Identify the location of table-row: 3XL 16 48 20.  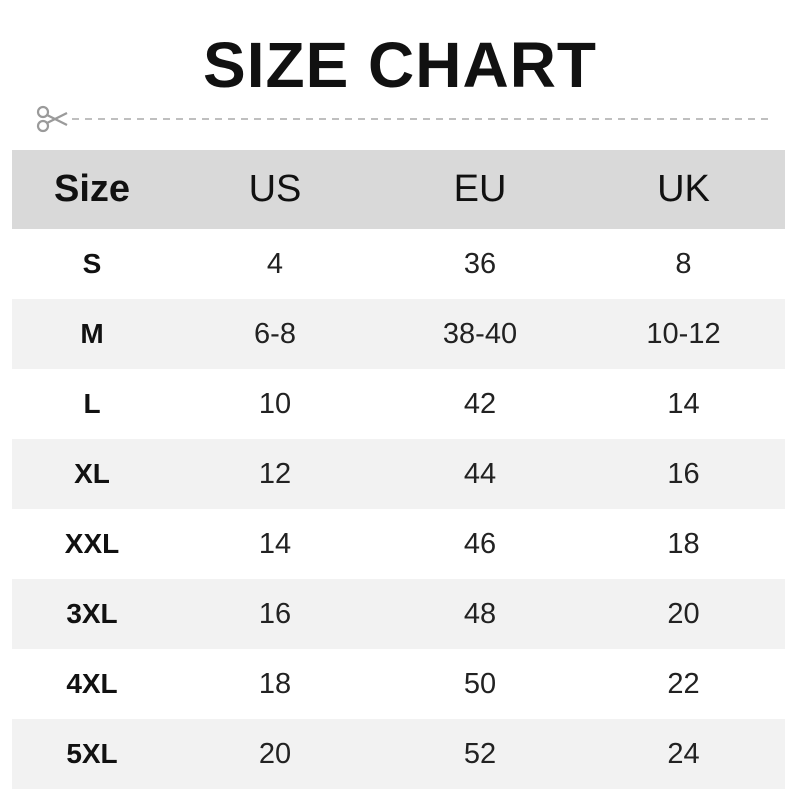
(398, 614).